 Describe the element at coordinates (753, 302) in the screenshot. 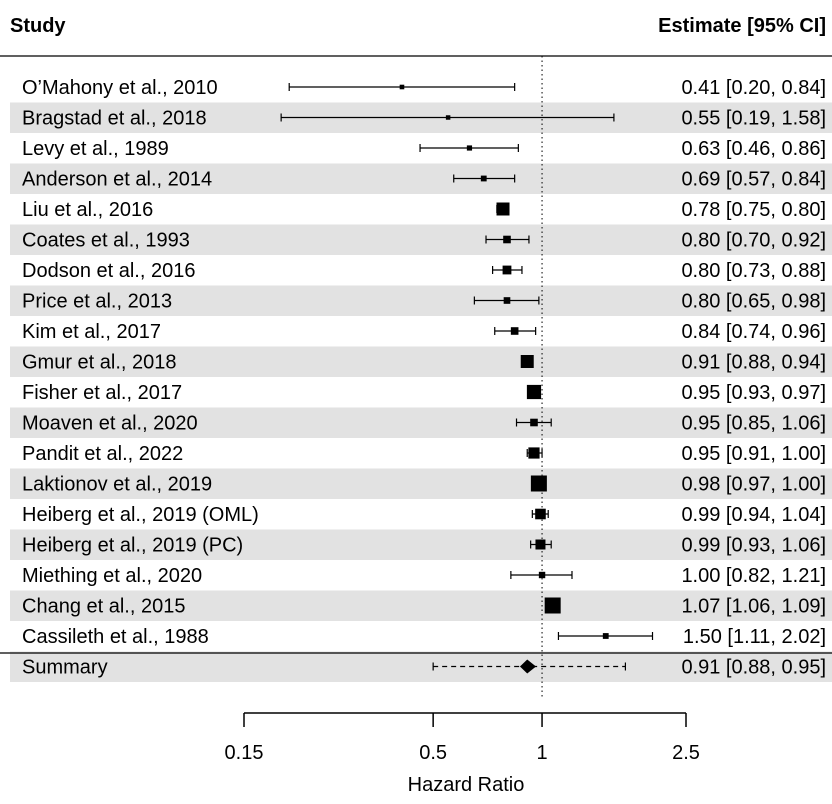

I see `study-estimate: 0.80 [0.65, 0.98]` at that location.